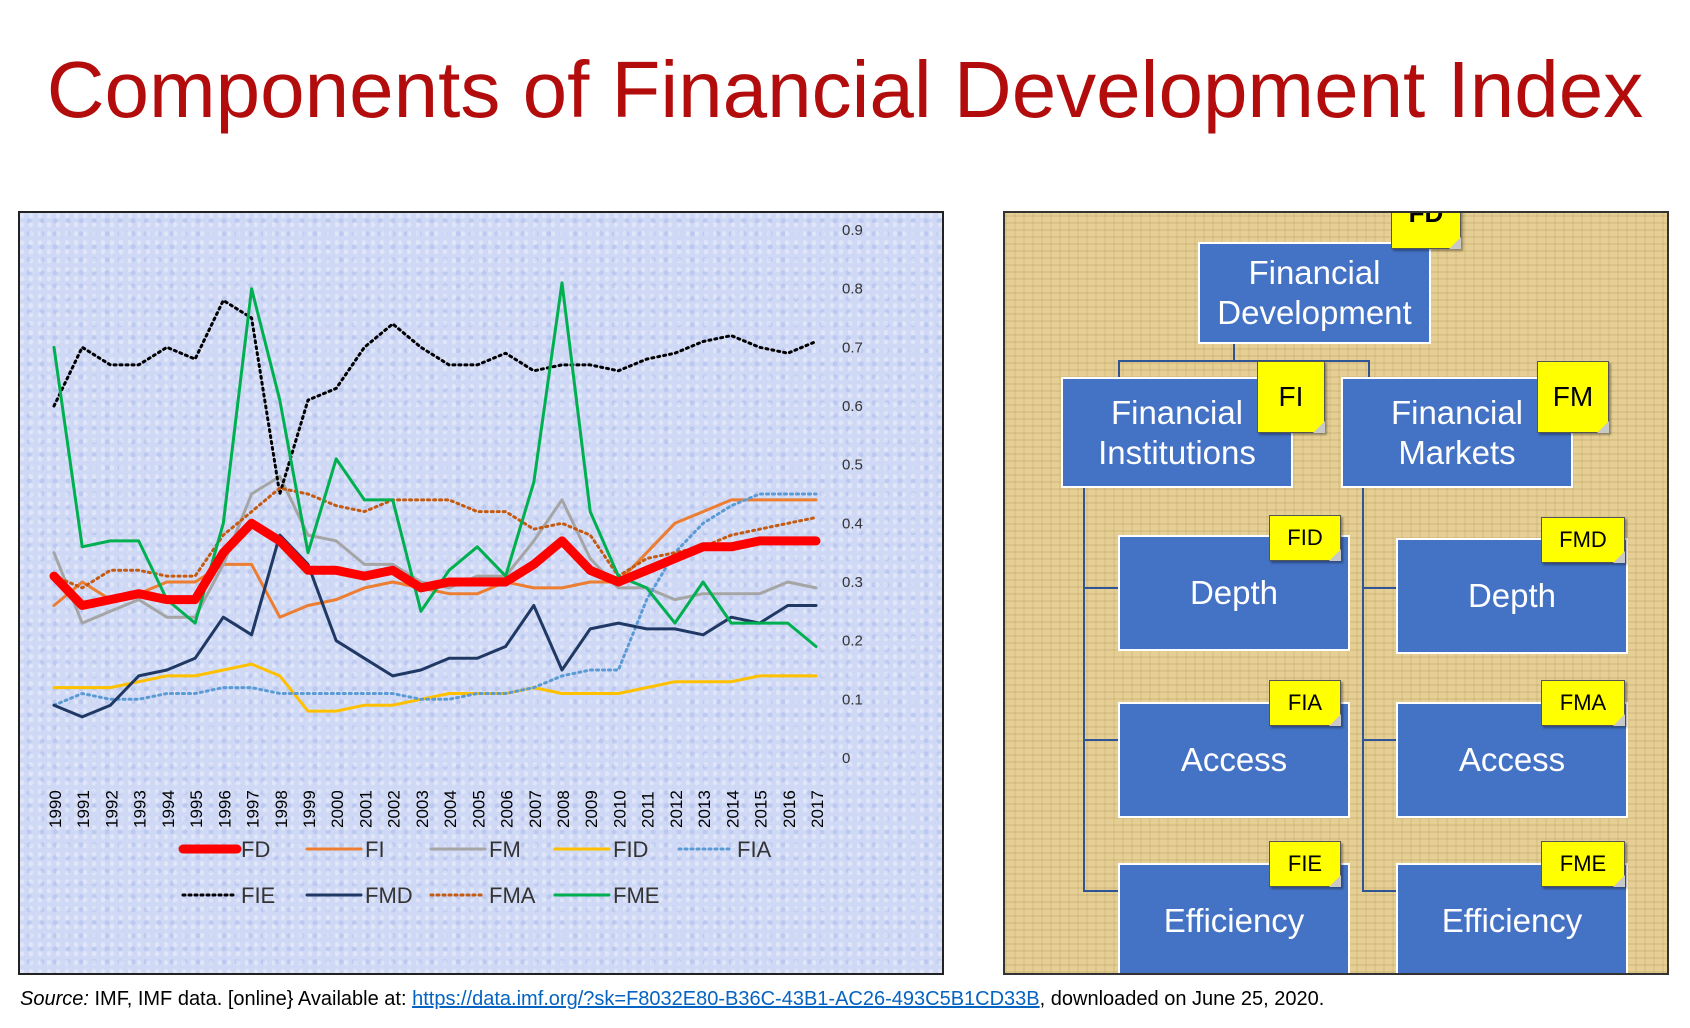 The width and height of the screenshot is (1690, 1028). Describe the element at coordinates (1583, 864) in the screenshot. I see `tag-fme: FME` at that location.